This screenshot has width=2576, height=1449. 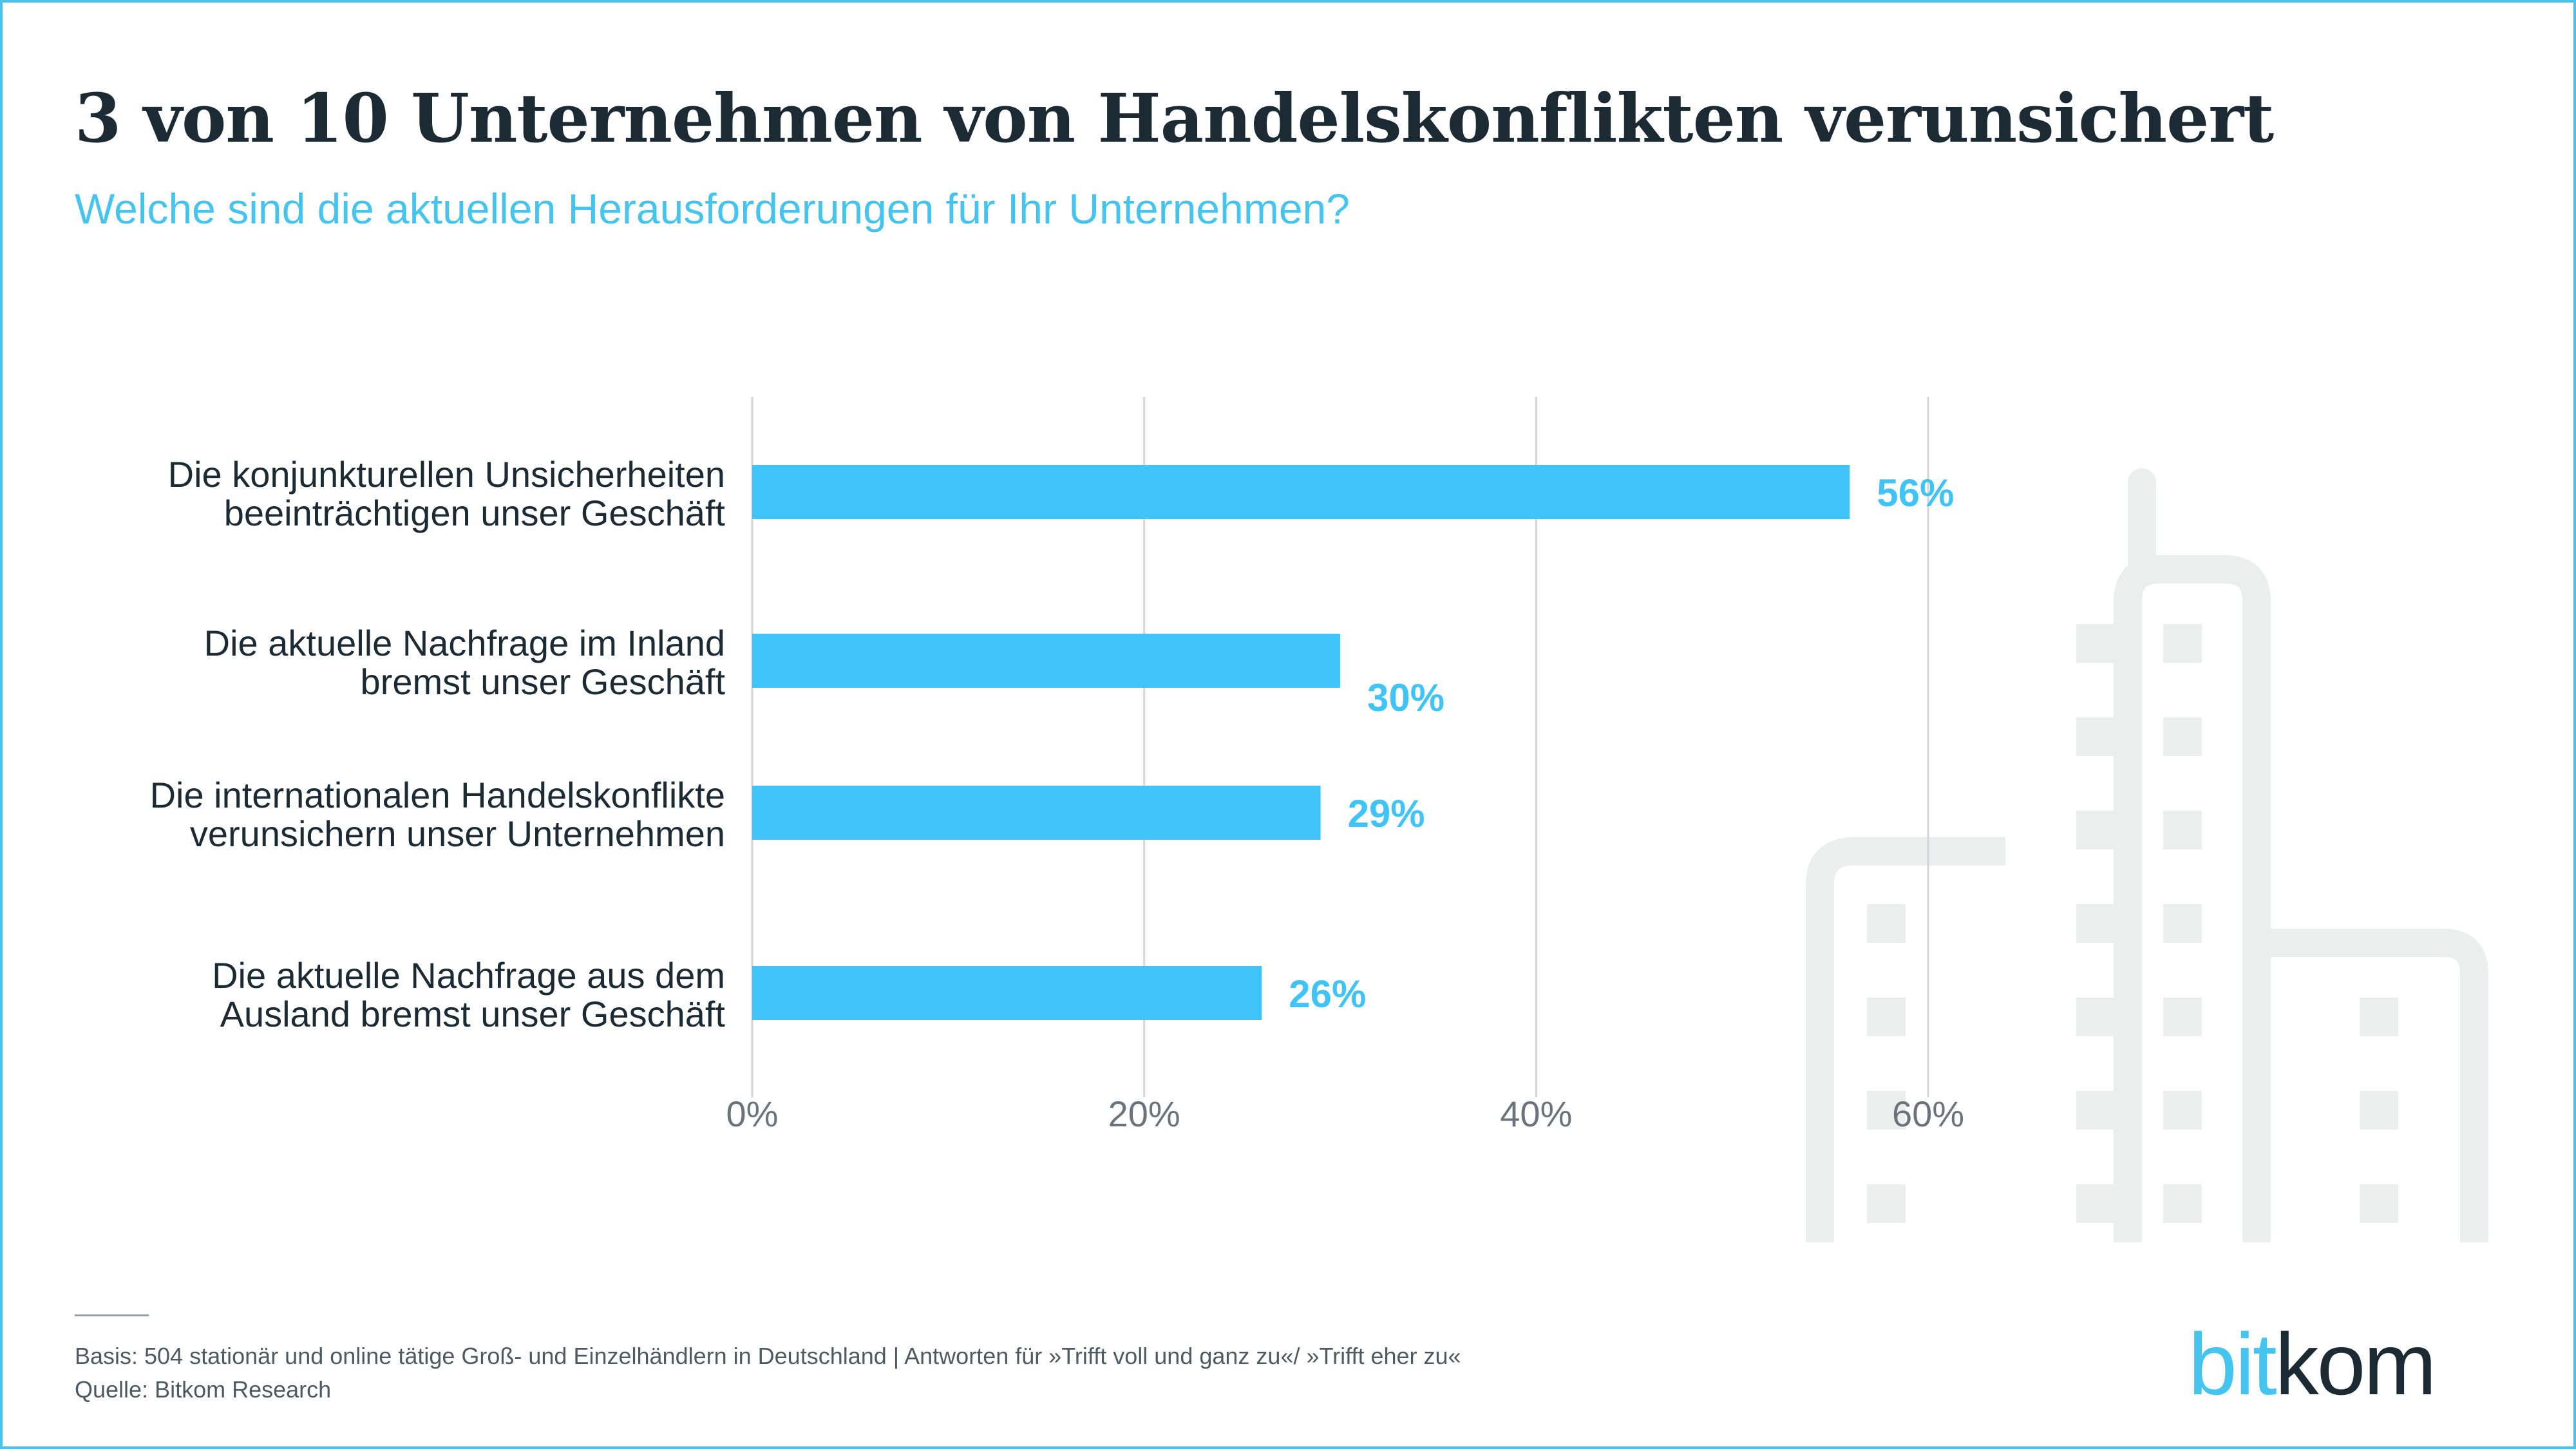 I want to click on logo-part-bit: bit, so click(x=2233, y=1364).